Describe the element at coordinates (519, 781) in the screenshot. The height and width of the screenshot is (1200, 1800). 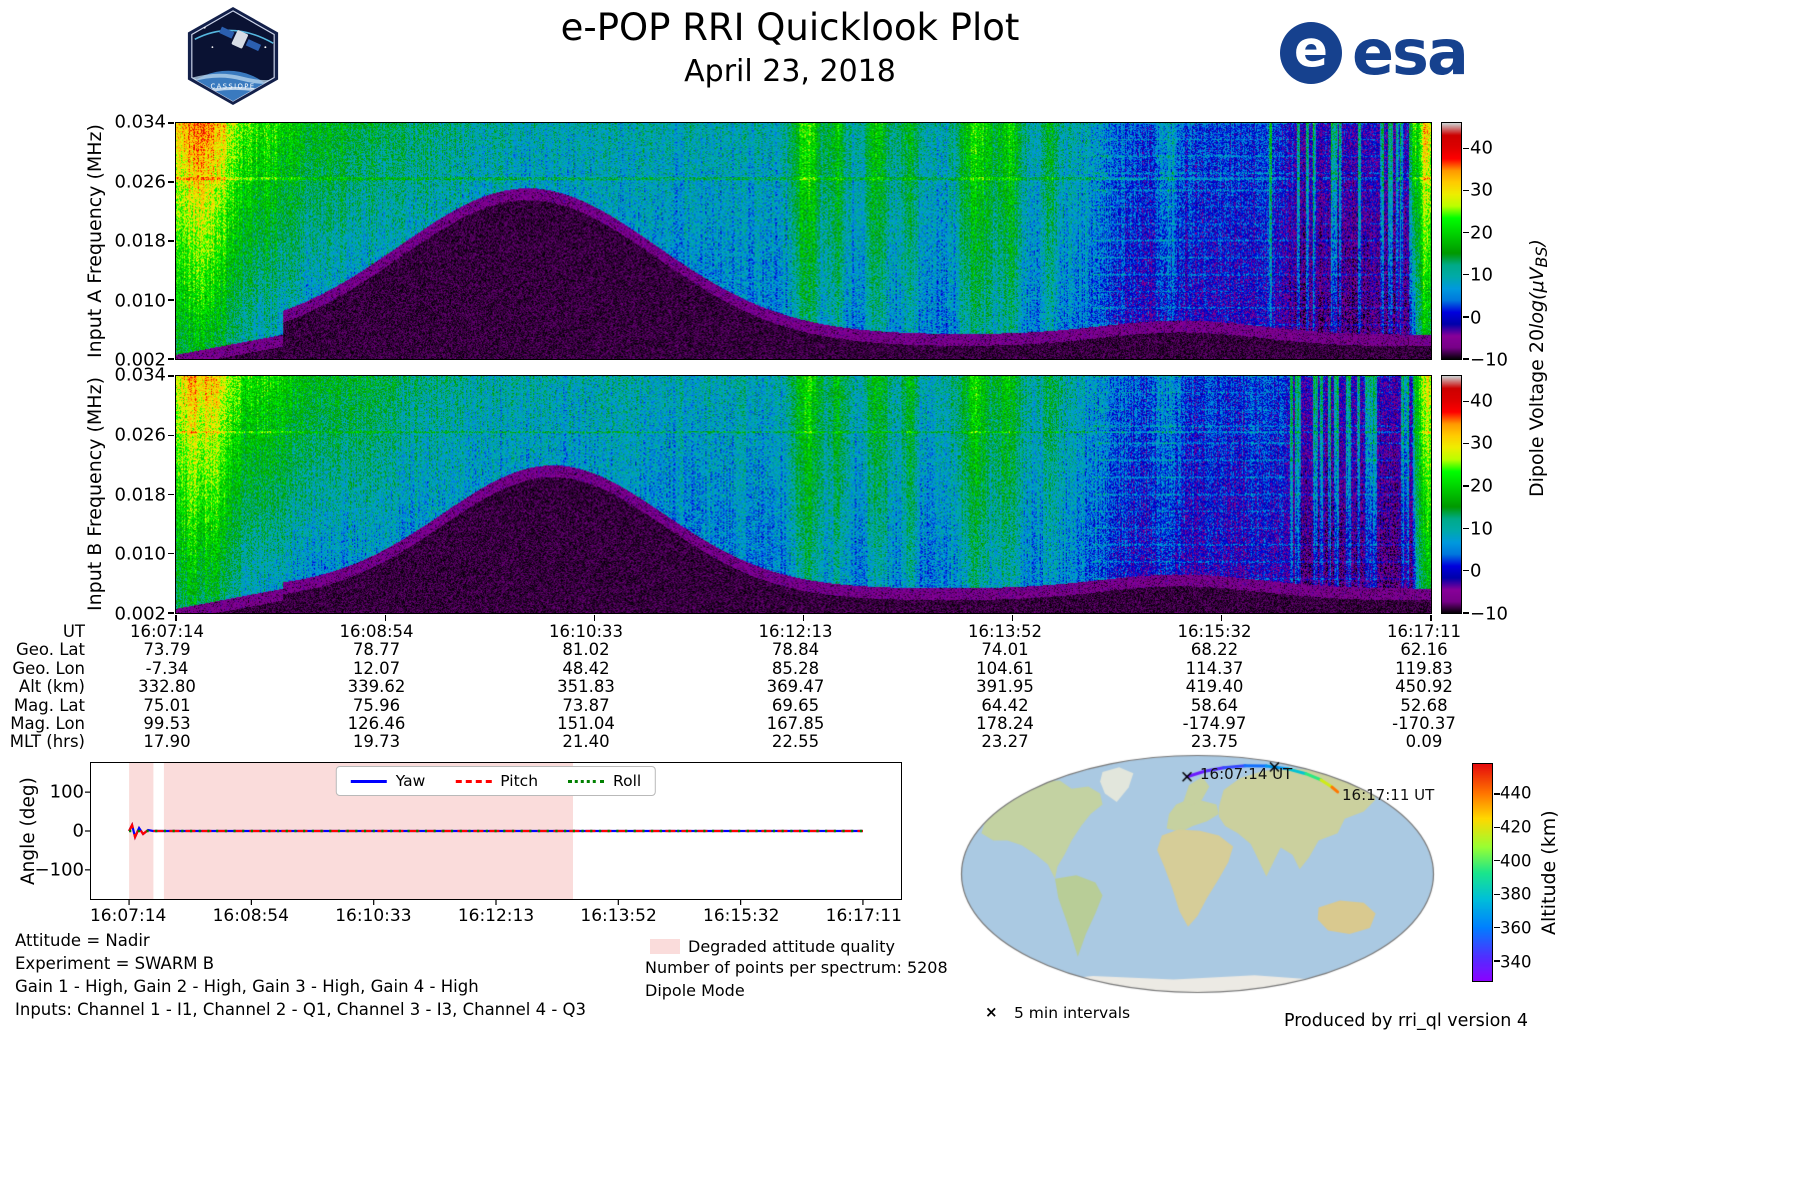
I see `pitch-legend-label: Pitch` at that location.